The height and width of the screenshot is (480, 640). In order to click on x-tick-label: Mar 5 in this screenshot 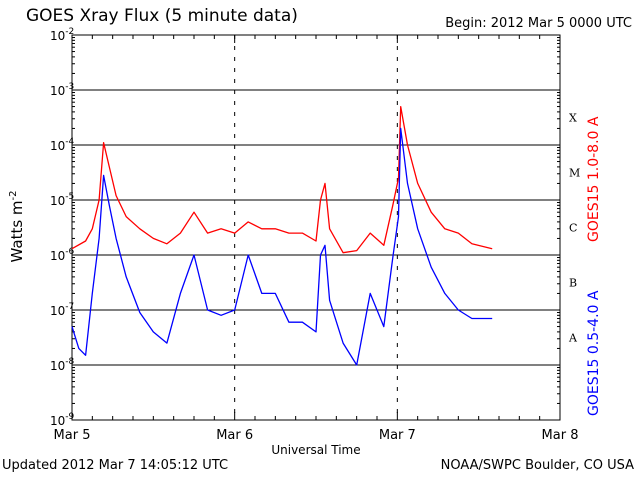, I will do `click(72, 435)`.